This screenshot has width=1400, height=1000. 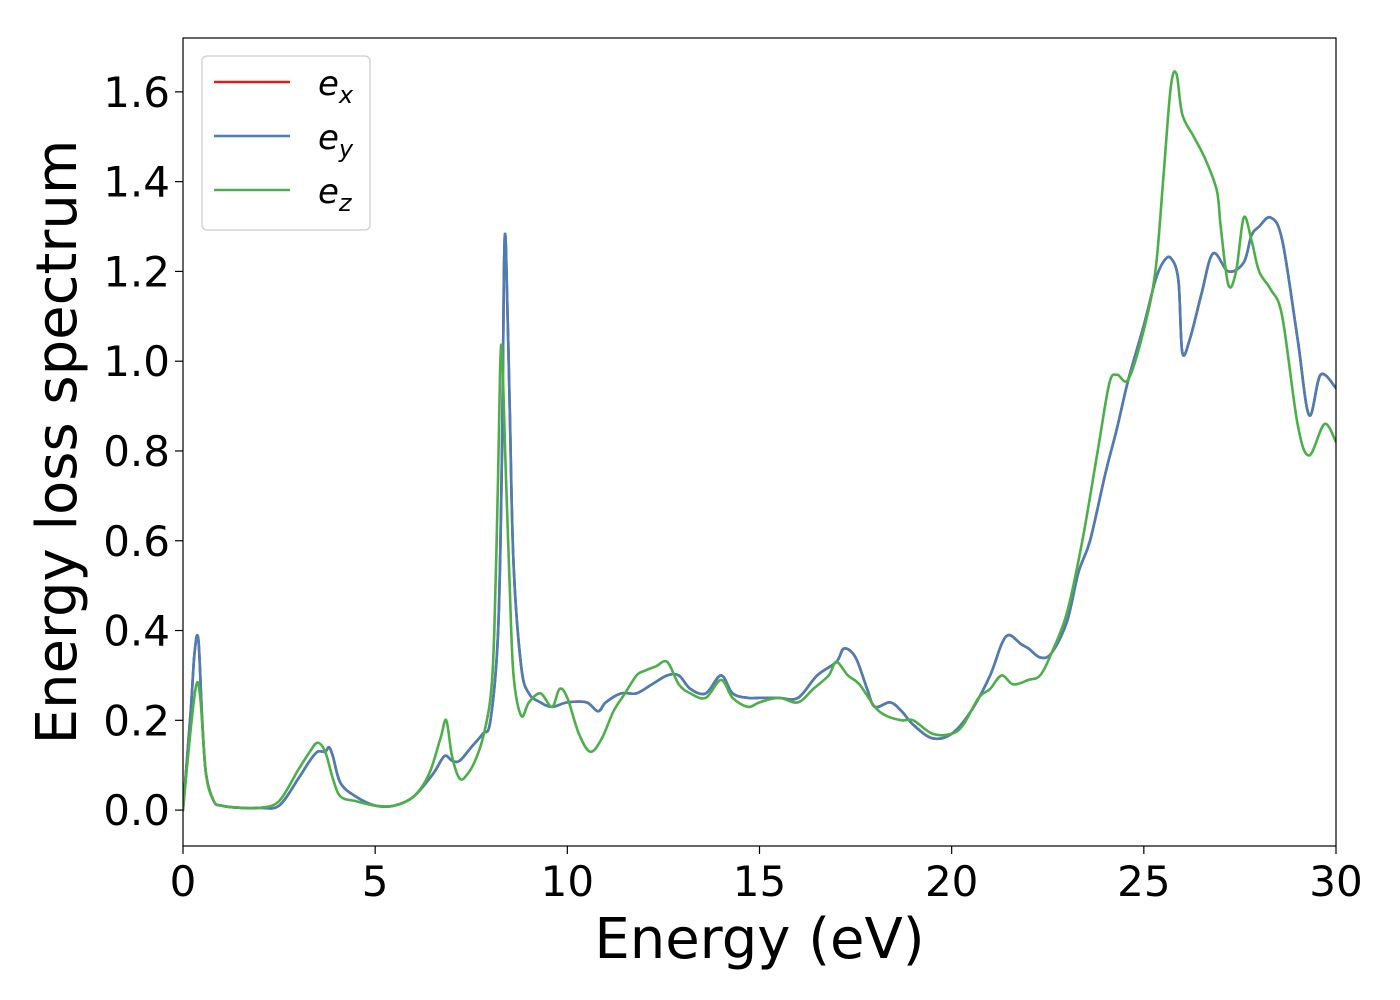 What do you see at coordinates (136, 182) in the screenshot?
I see `y-tick-label: 1.4` at bounding box center [136, 182].